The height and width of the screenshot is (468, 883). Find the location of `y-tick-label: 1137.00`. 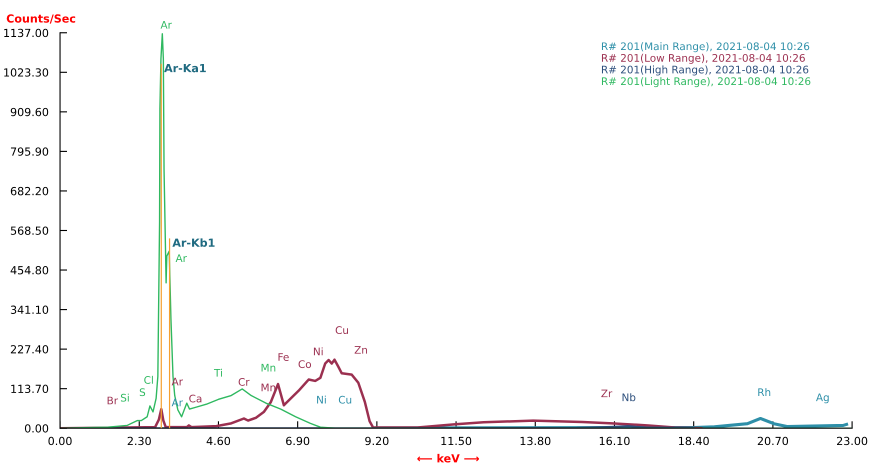

y-tick-label: 1137.00 is located at coordinates (26, 33).